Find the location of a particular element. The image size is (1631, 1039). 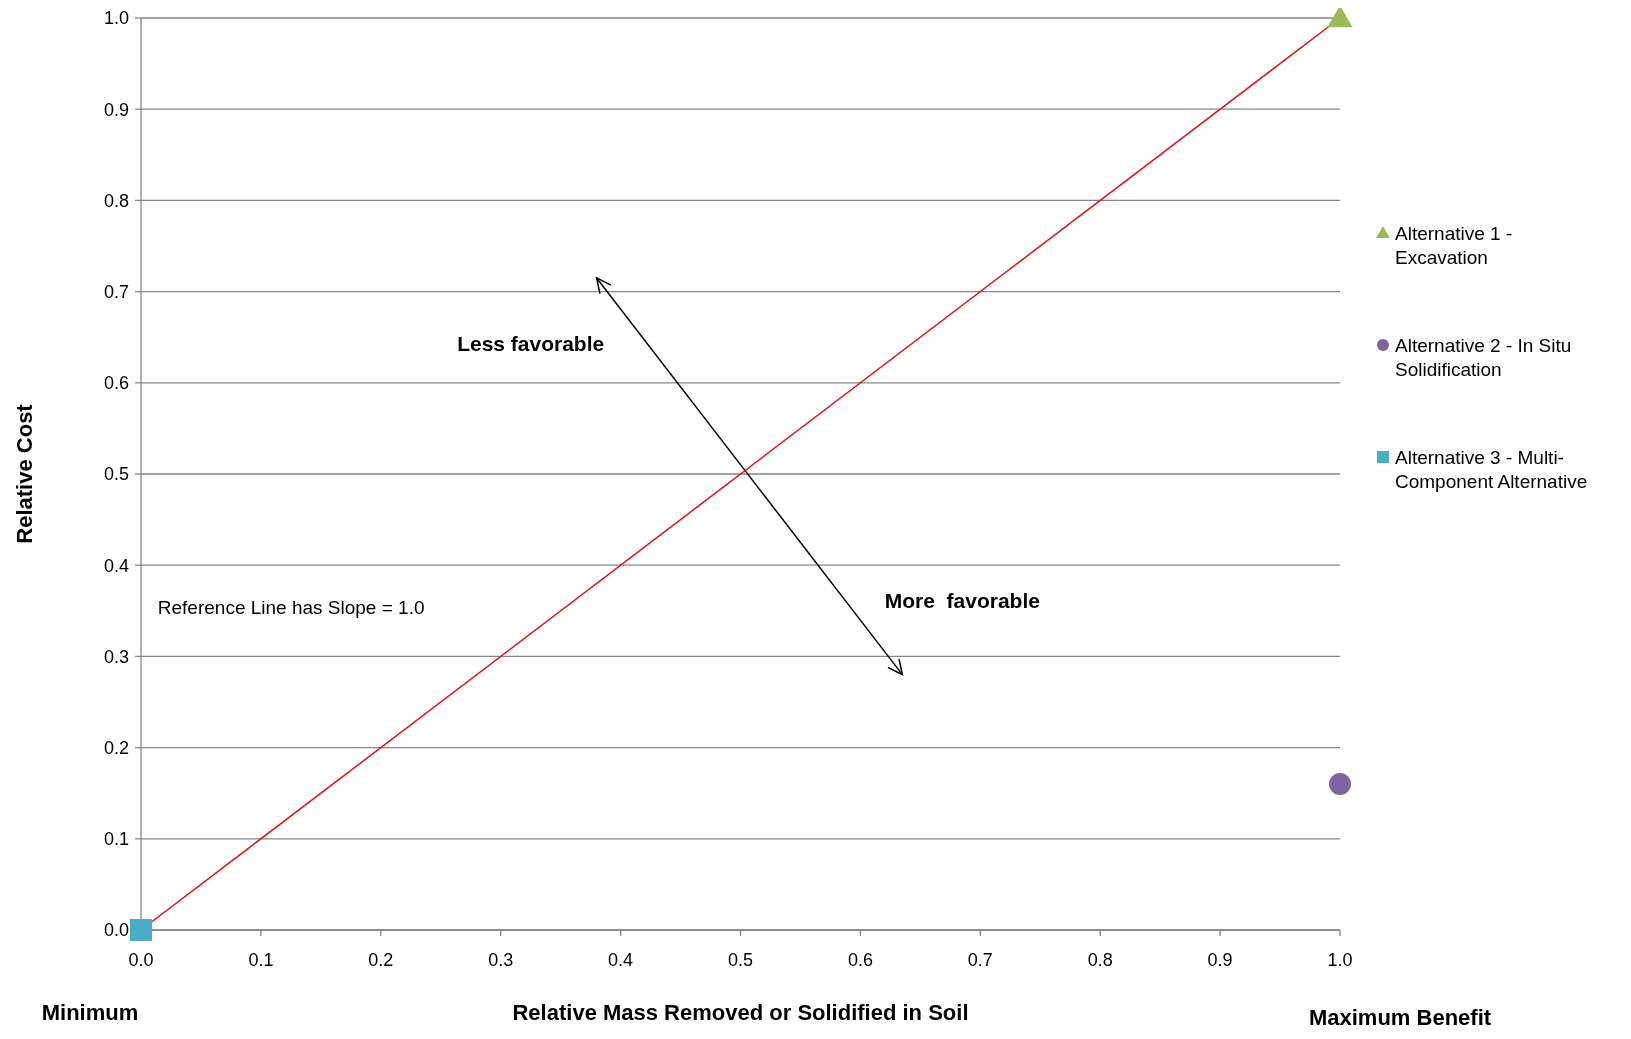

y-tick-label: 1.0 is located at coordinates (116, 18).